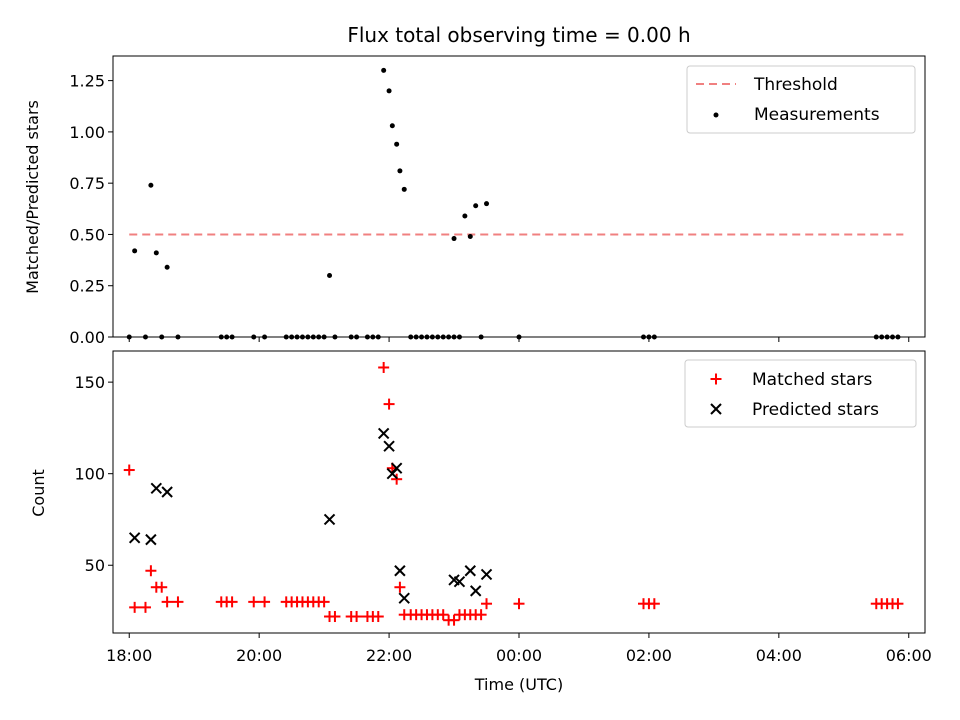 Image resolution: width=960 pixels, height=720 pixels. I want to click on bottom-y-tick-label-0: 50, so click(95, 565).